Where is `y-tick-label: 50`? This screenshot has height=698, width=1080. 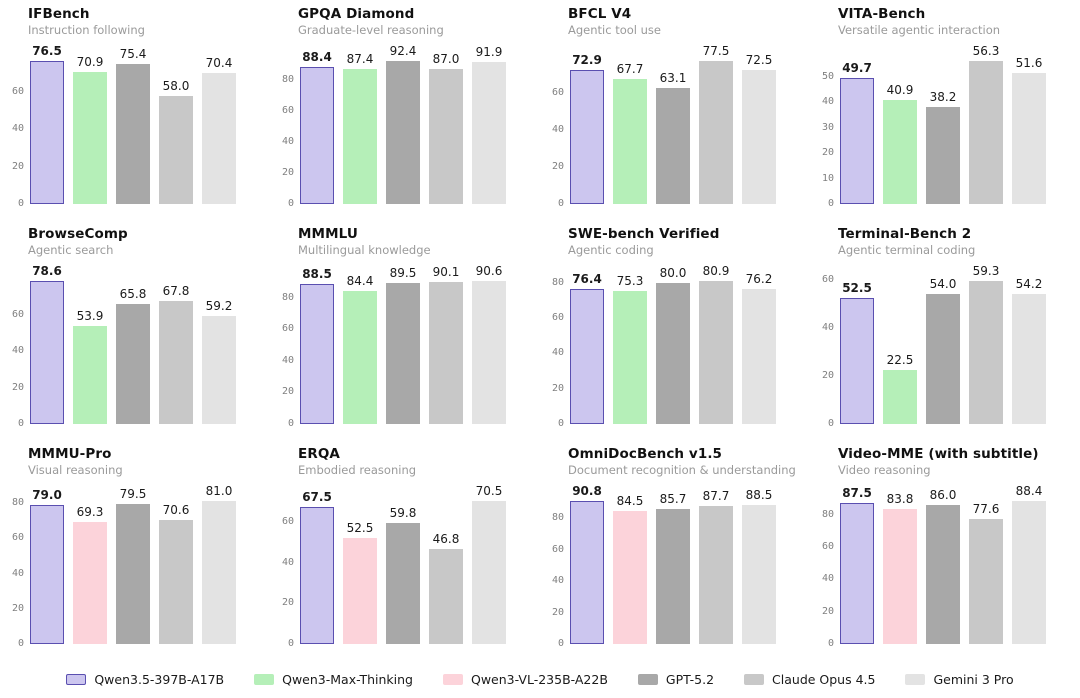
y-tick-label: 50 is located at coordinates (827, 77).